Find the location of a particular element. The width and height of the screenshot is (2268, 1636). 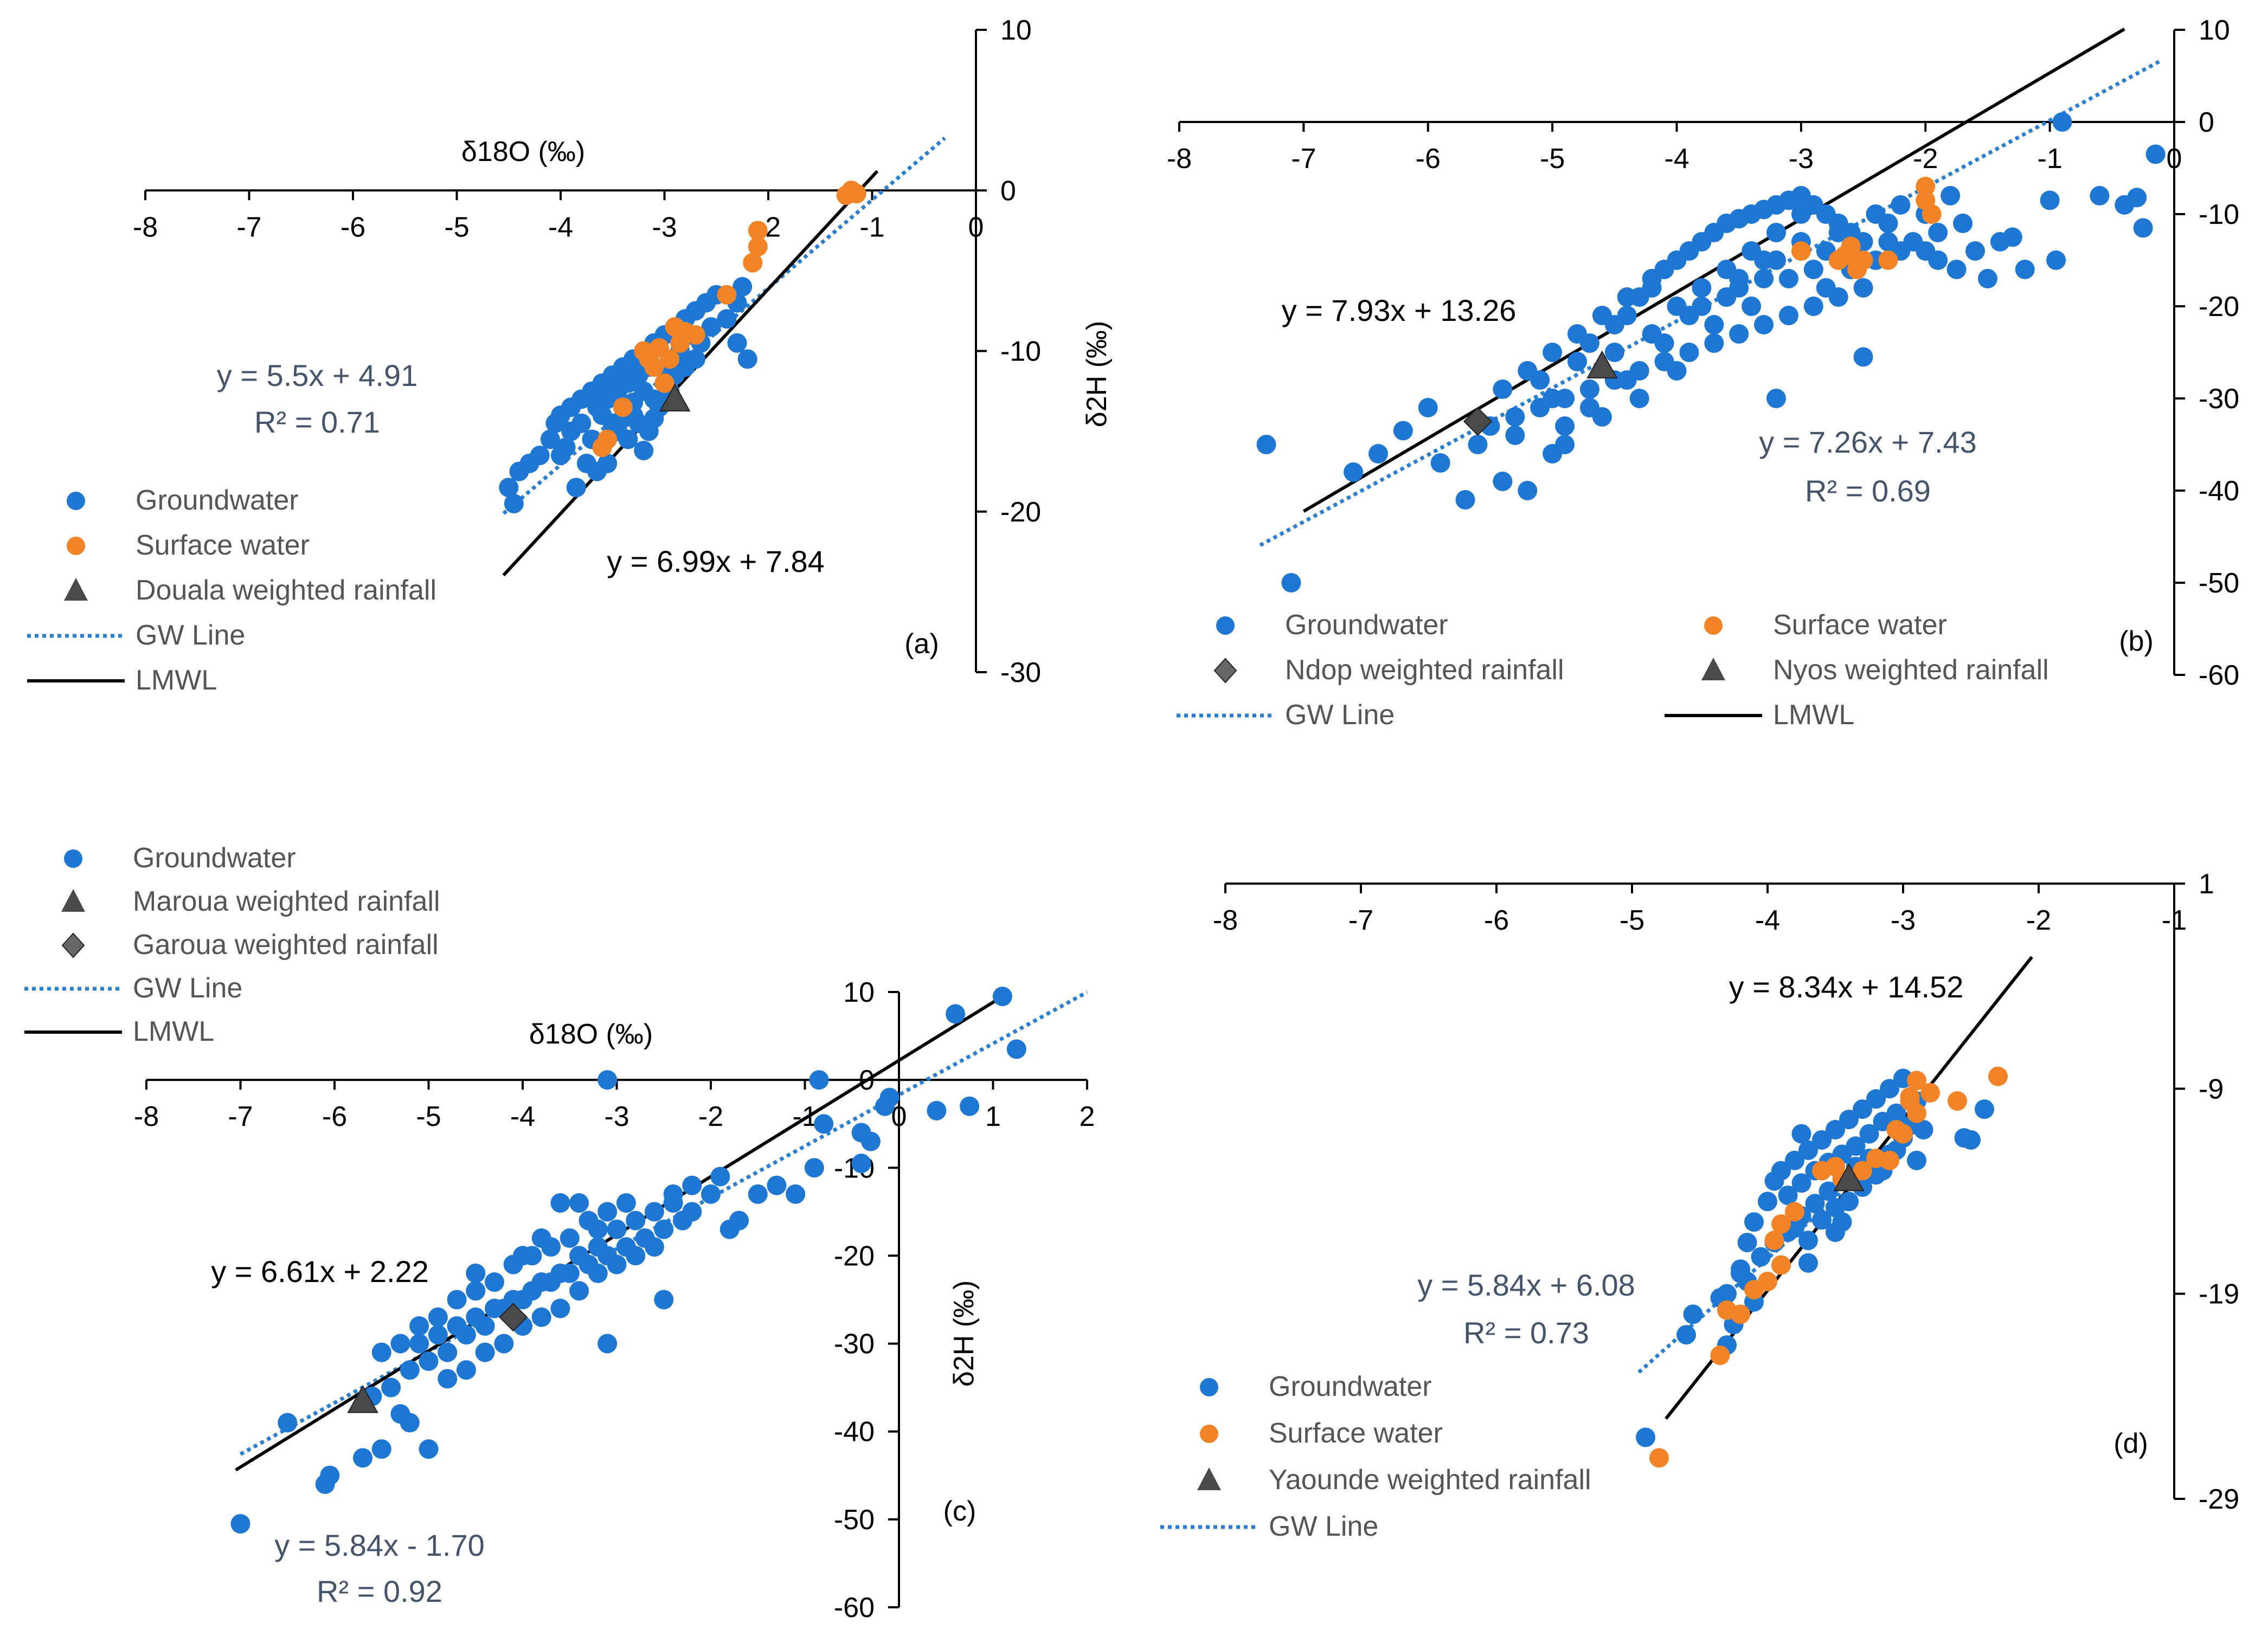

gw-equation: y = 5.84x + 6.08 is located at coordinates (1526, 1285).